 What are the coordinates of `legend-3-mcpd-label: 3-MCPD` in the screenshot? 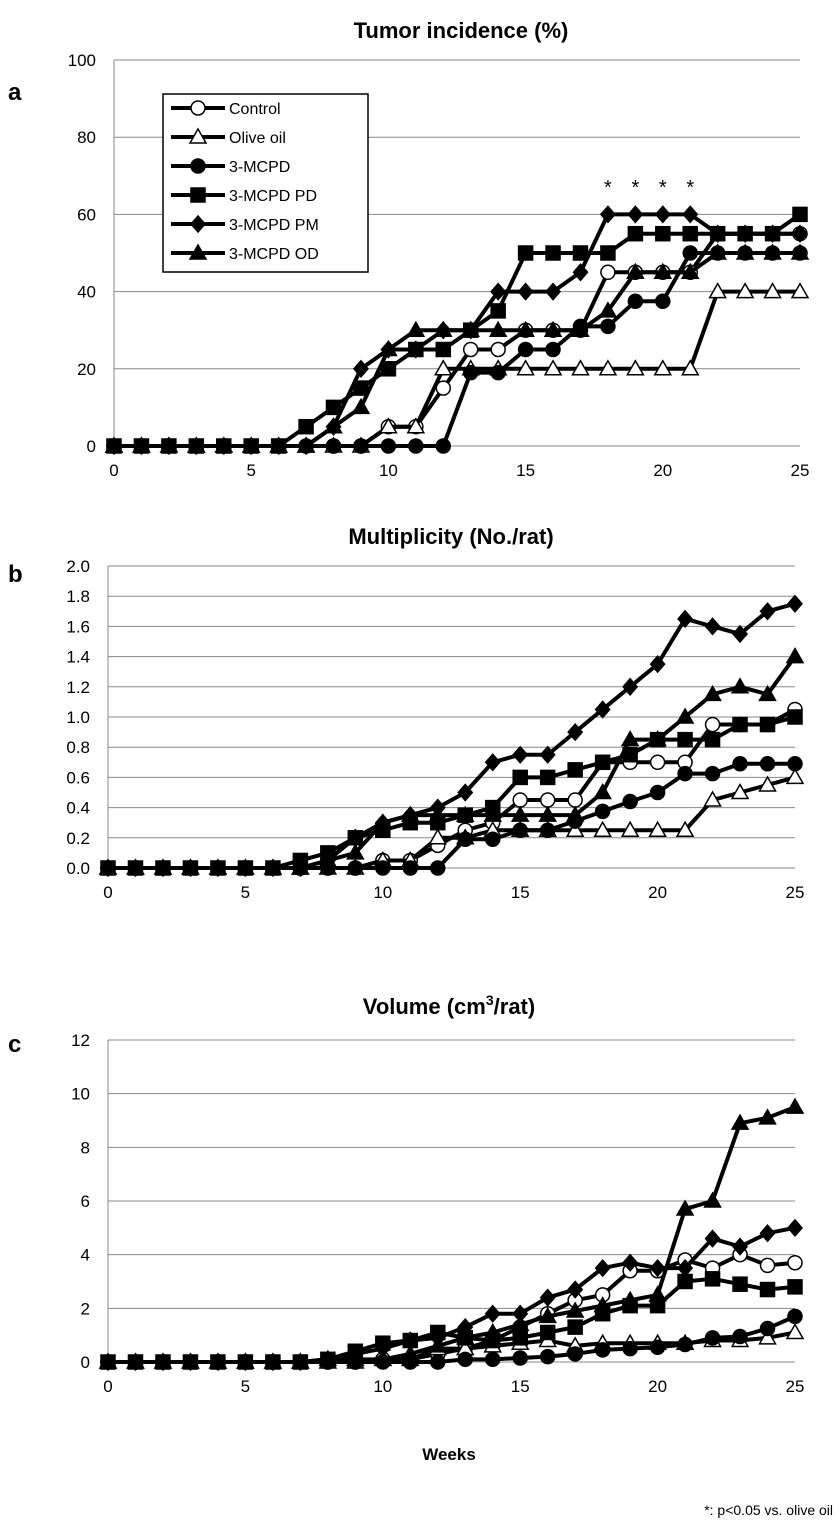 It's located at (259, 167).